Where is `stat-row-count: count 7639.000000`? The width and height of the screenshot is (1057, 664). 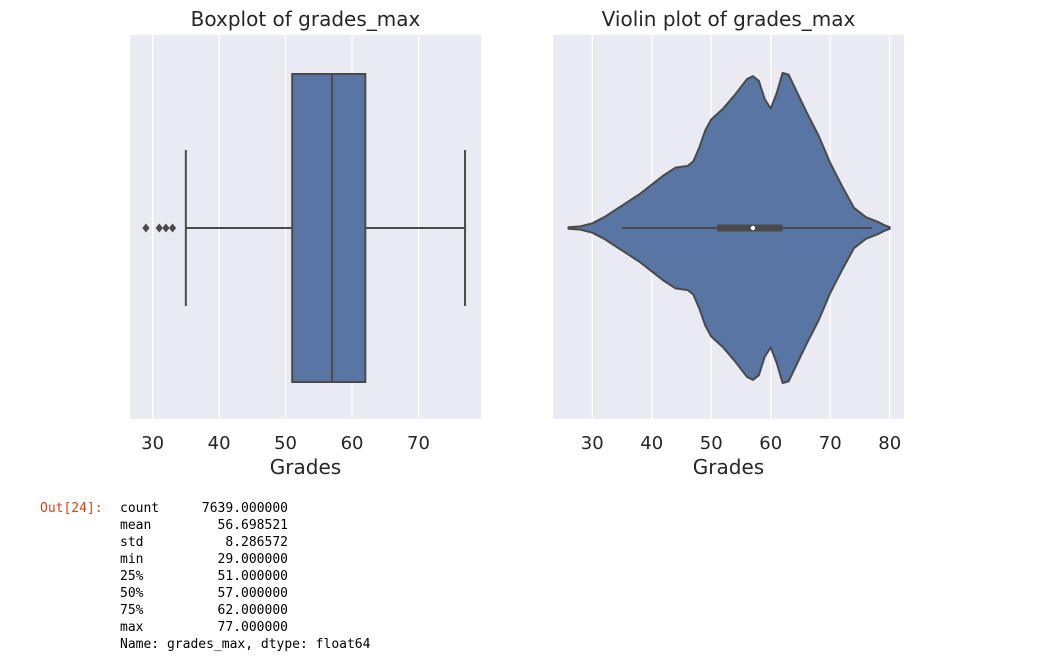 stat-row-count: count 7639.000000 is located at coordinates (245, 508).